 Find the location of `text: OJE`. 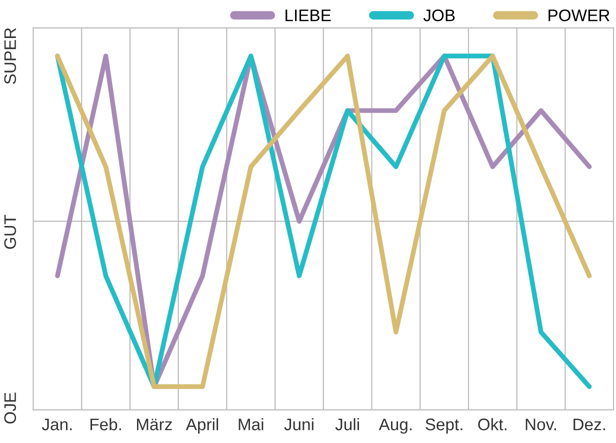

text: OJE is located at coordinates (10, 408).